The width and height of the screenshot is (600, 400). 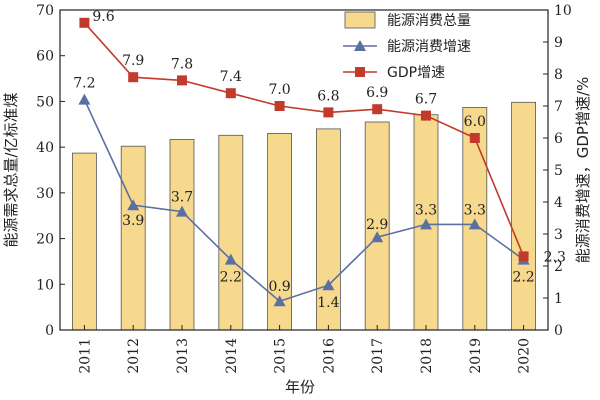 I want to click on right-tick-label: 2, so click(x=558, y=267).